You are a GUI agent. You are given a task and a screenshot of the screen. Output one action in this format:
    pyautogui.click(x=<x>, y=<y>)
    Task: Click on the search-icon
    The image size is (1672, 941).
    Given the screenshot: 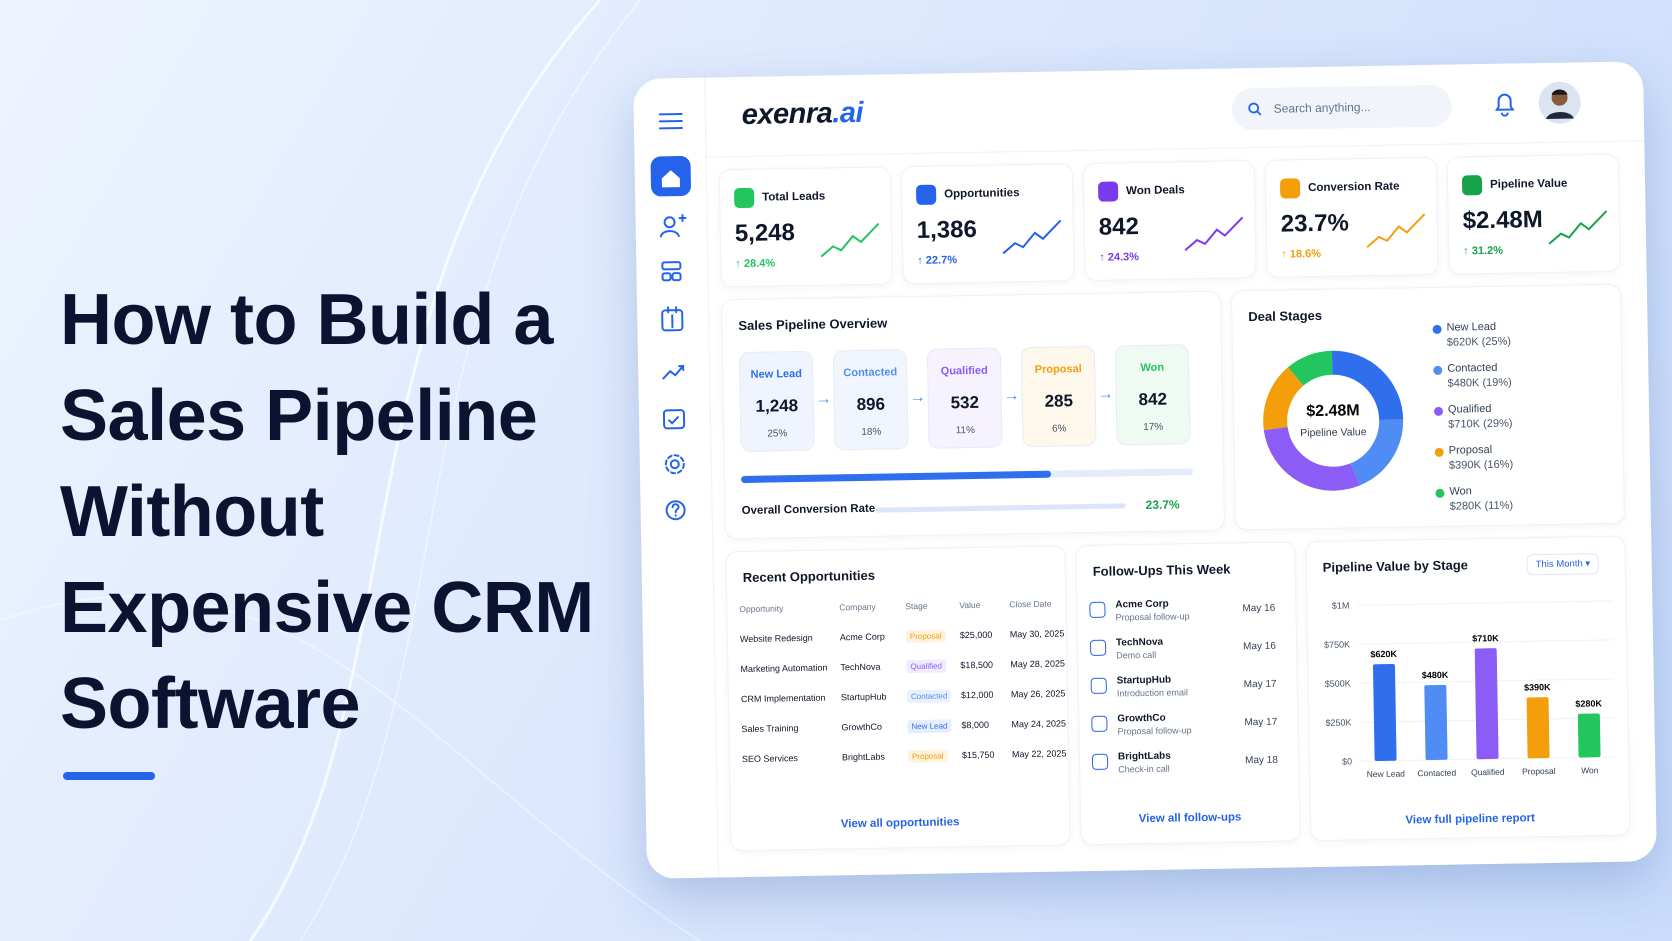 What is the action you would take?
    pyautogui.click(x=1255, y=109)
    